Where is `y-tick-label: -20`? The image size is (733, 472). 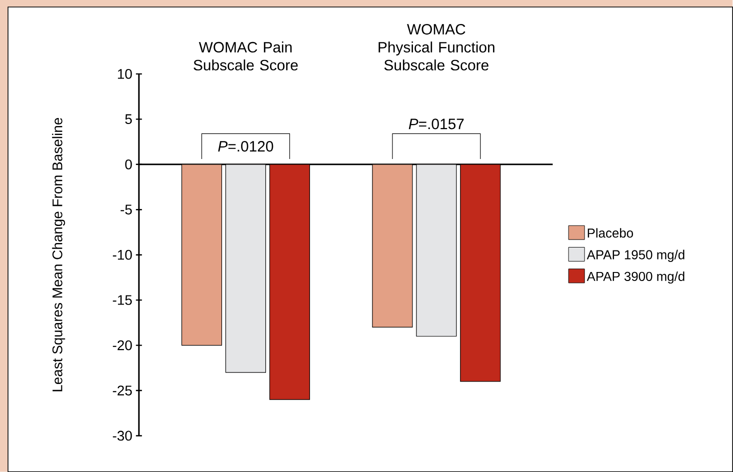
y-tick-label: -20 is located at coordinates (122, 345).